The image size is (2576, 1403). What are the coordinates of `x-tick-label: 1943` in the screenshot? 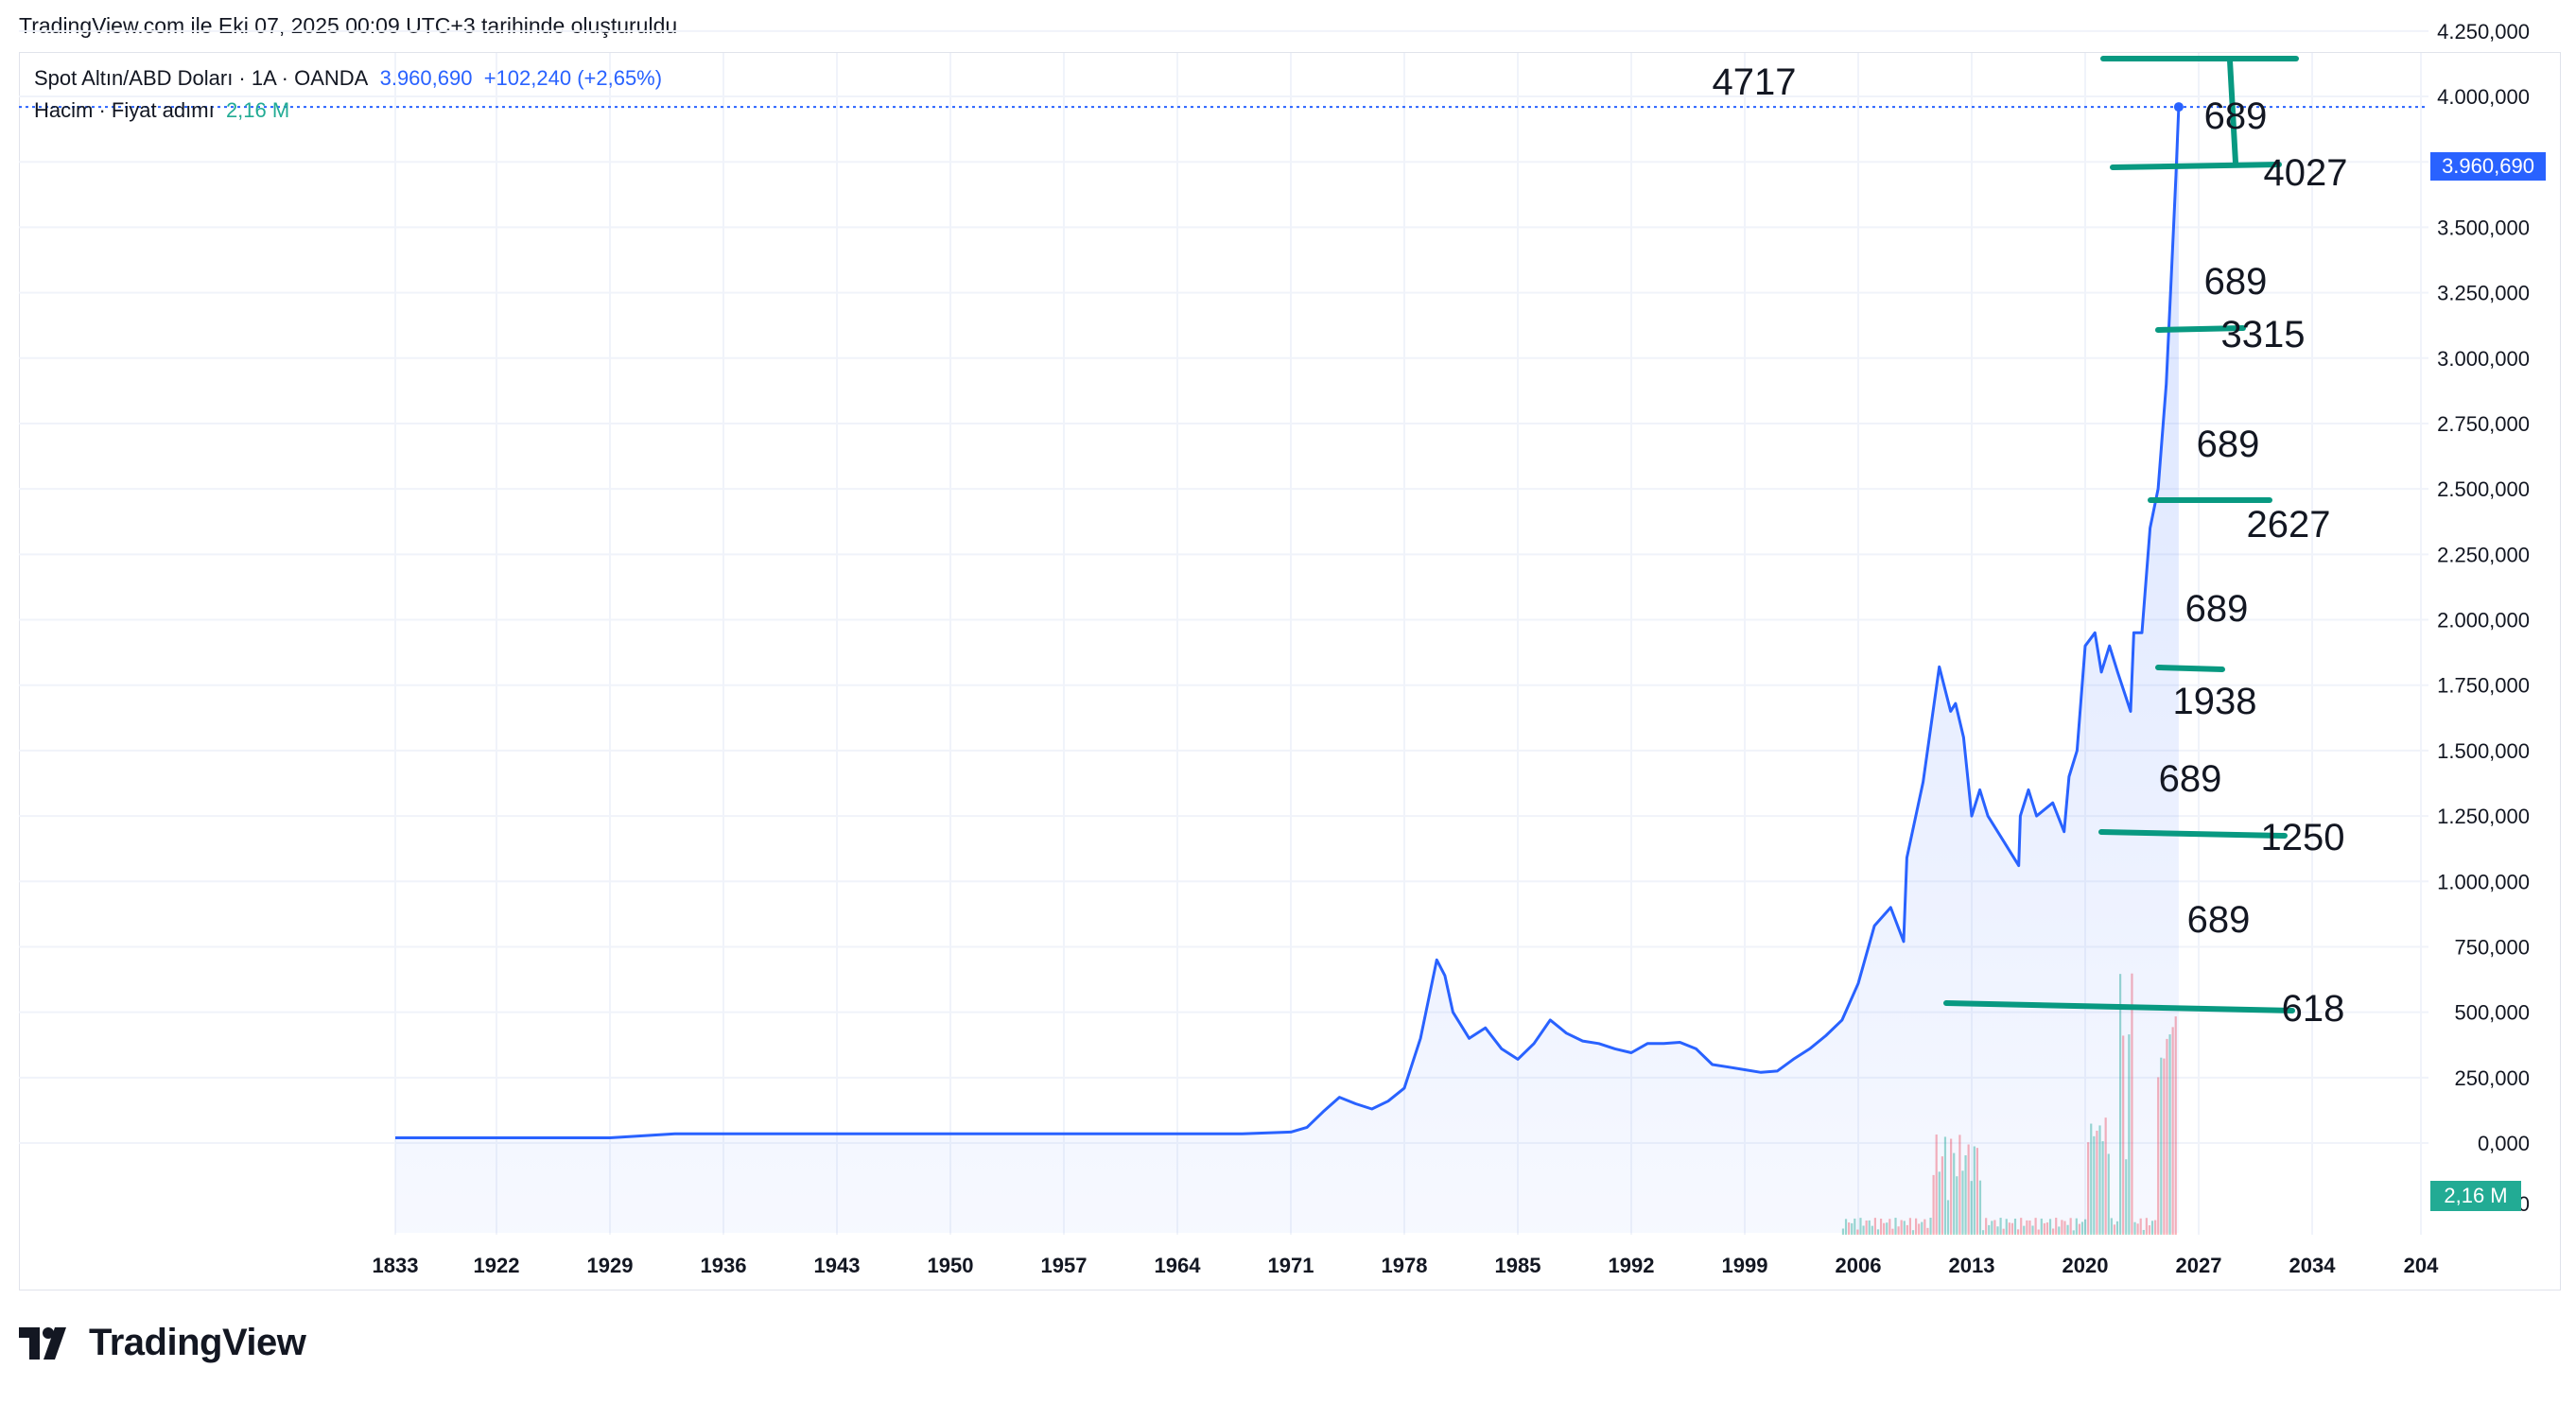 It's located at (837, 1265).